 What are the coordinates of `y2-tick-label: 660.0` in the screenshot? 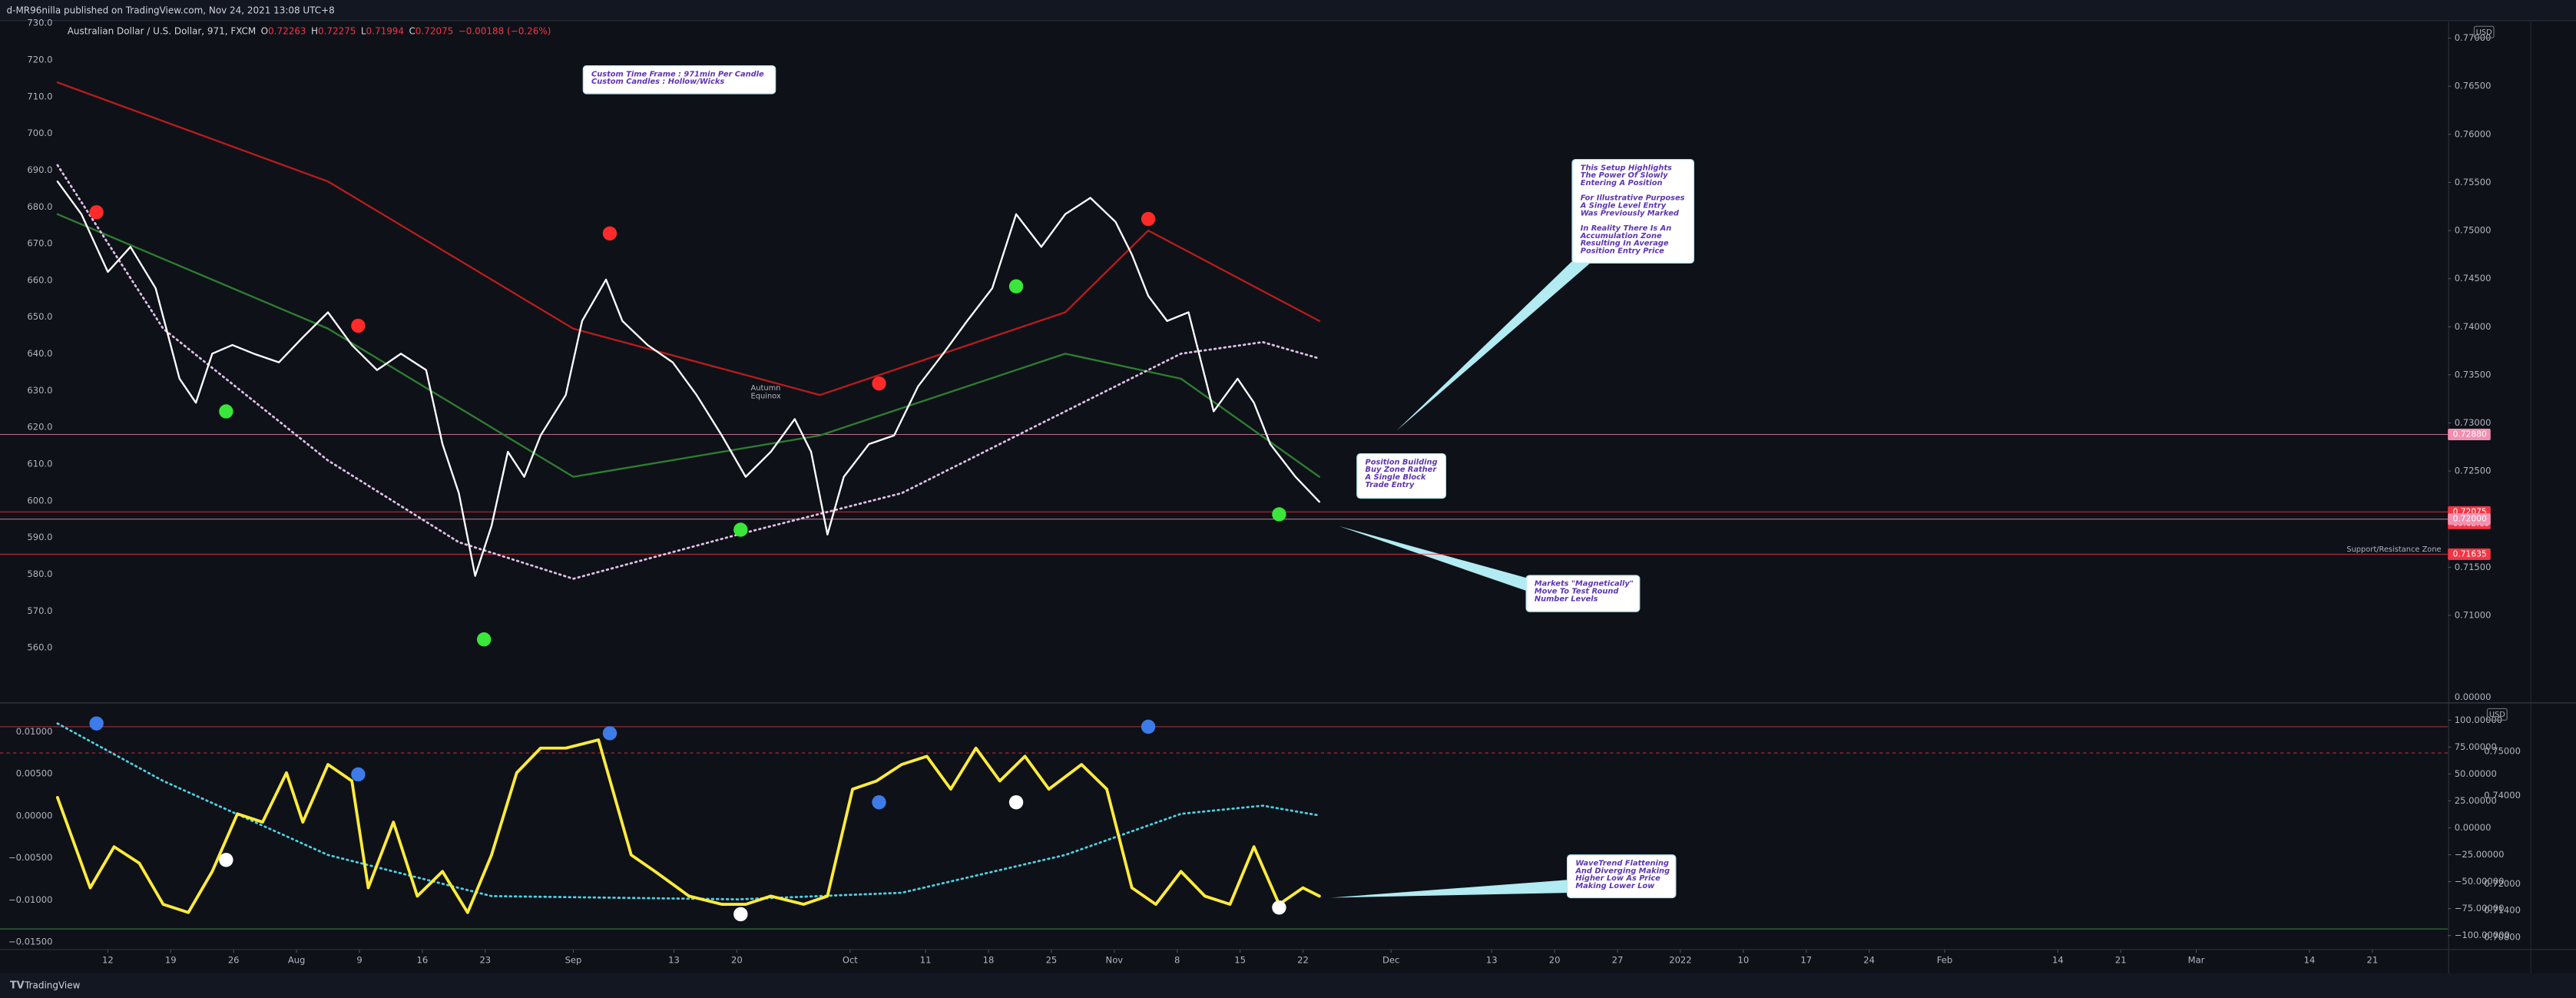 It's located at (39, 279).